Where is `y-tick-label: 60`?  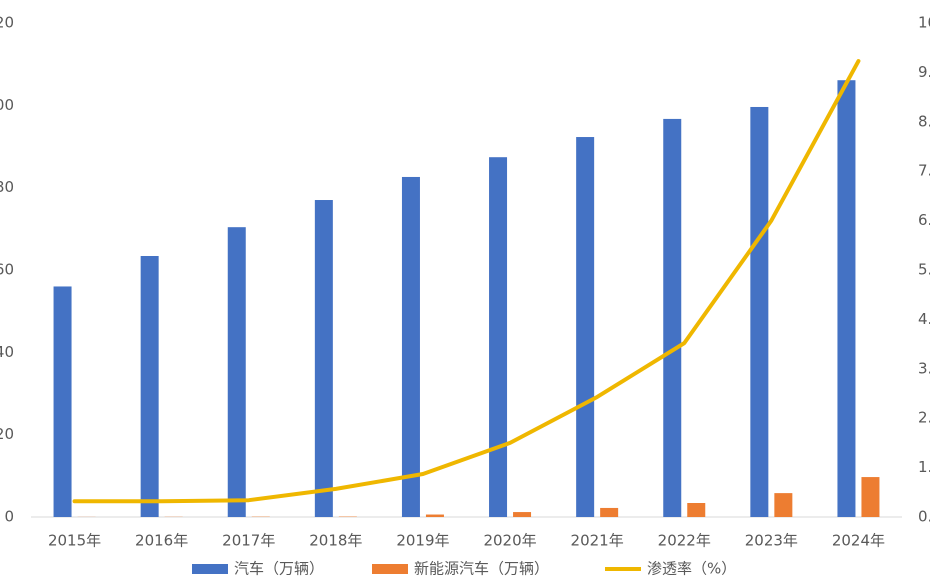
y-tick-label: 60 is located at coordinates (7, 270).